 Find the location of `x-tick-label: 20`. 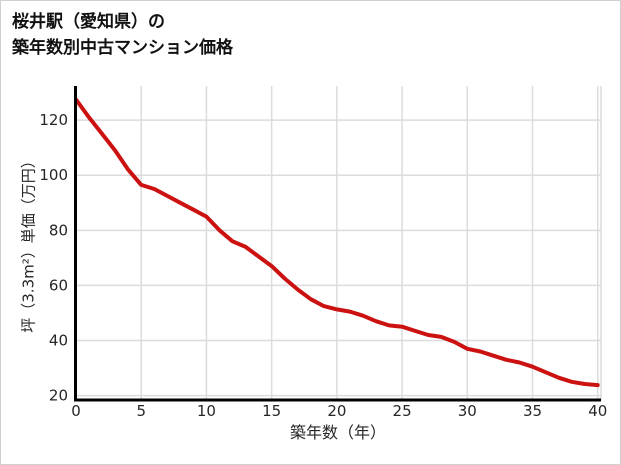

x-tick-label: 20 is located at coordinates (336, 411).